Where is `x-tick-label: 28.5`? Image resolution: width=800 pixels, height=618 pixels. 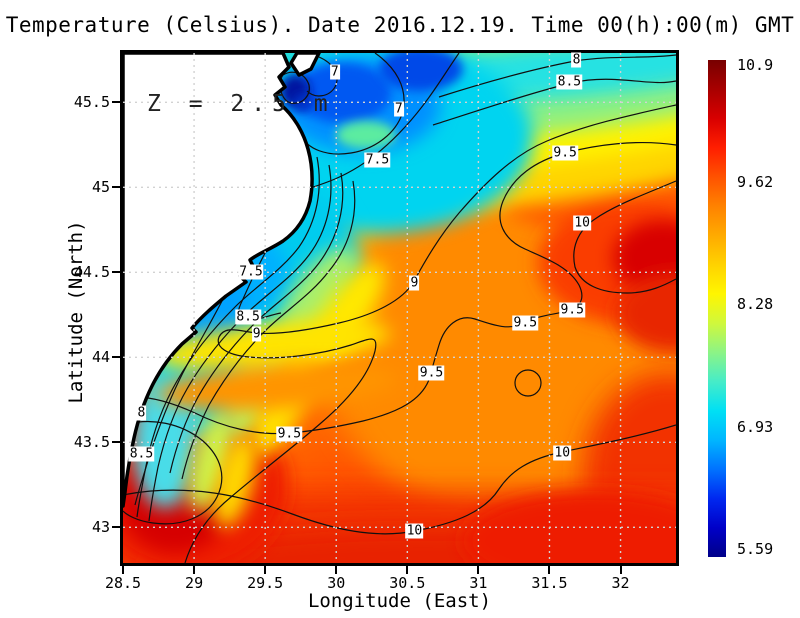 x-tick-label: 28.5 is located at coordinates (123, 583).